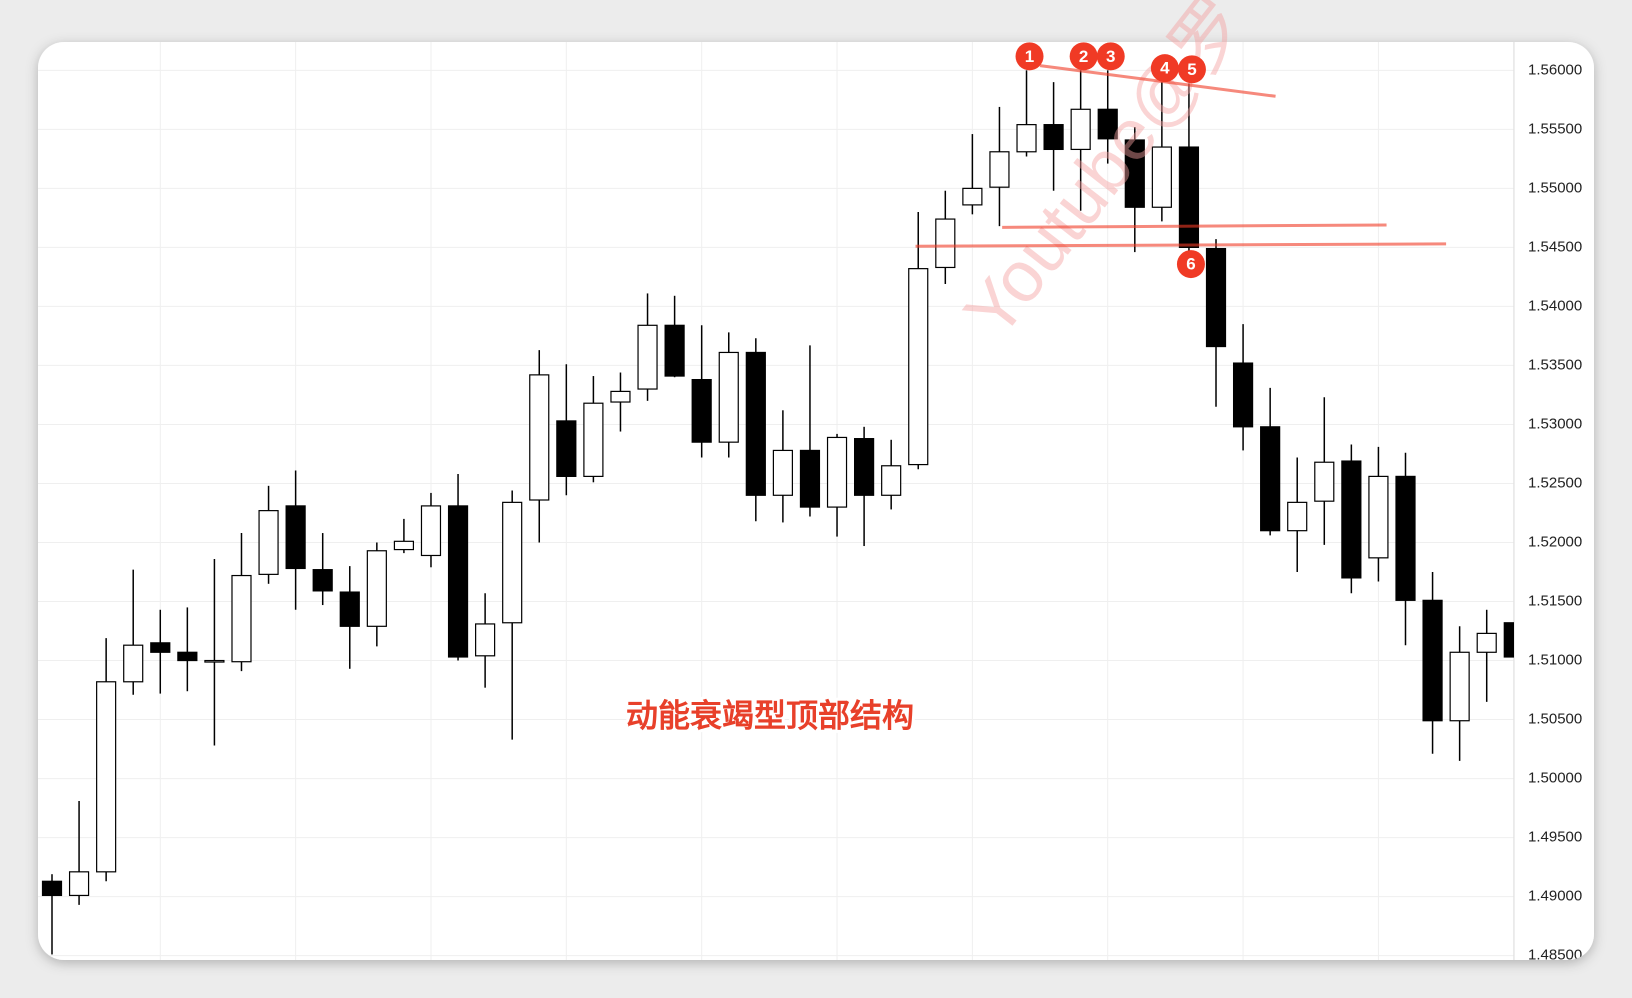 The image size is (1632, 998). I want to click on y-tick-label: 1.51500, so click(1555, 600).